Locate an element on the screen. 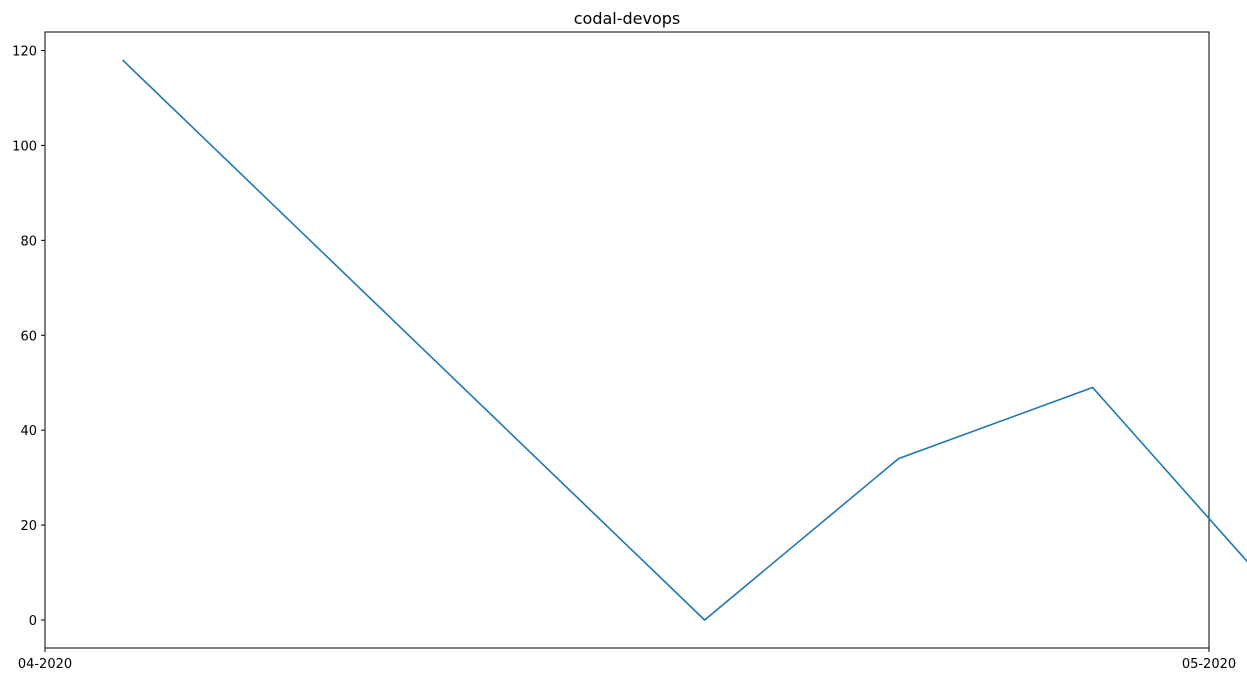 The image size is (1247, 682). x-axis: 04-2020 05-2020 is located at coordinates (627, 660).